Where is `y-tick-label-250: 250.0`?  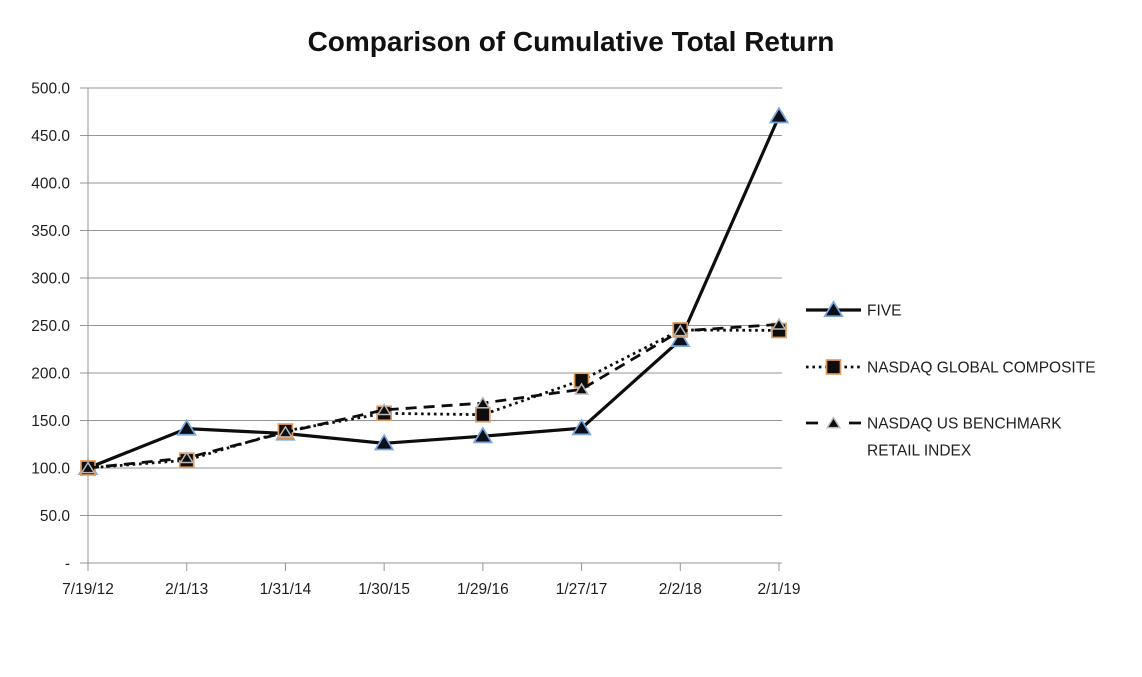 y-tick-label-250: 250.0 is located at coordinates (50, 326).